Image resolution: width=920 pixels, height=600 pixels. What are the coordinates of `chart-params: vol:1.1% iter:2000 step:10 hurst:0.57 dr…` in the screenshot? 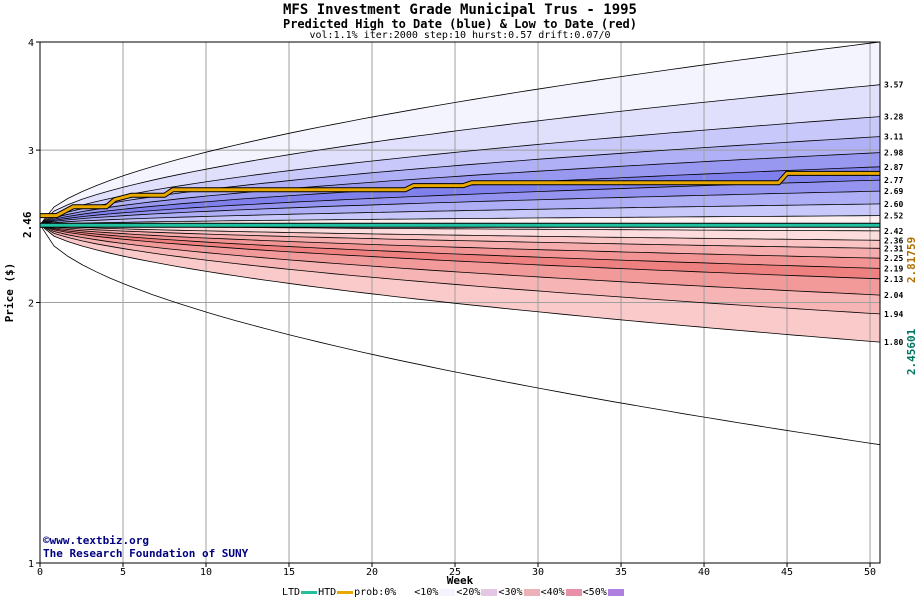 It's located at (460, 35).